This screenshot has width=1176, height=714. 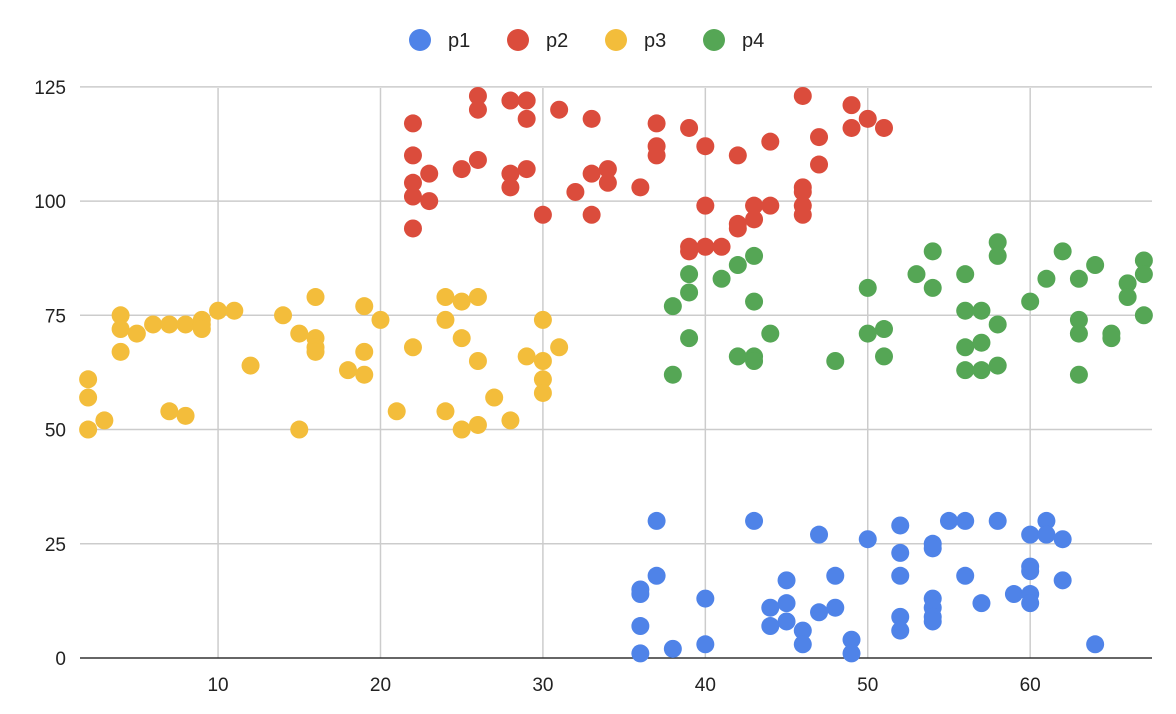 I want to click on legend-item-p4: p4, so click(x=733, y=40).